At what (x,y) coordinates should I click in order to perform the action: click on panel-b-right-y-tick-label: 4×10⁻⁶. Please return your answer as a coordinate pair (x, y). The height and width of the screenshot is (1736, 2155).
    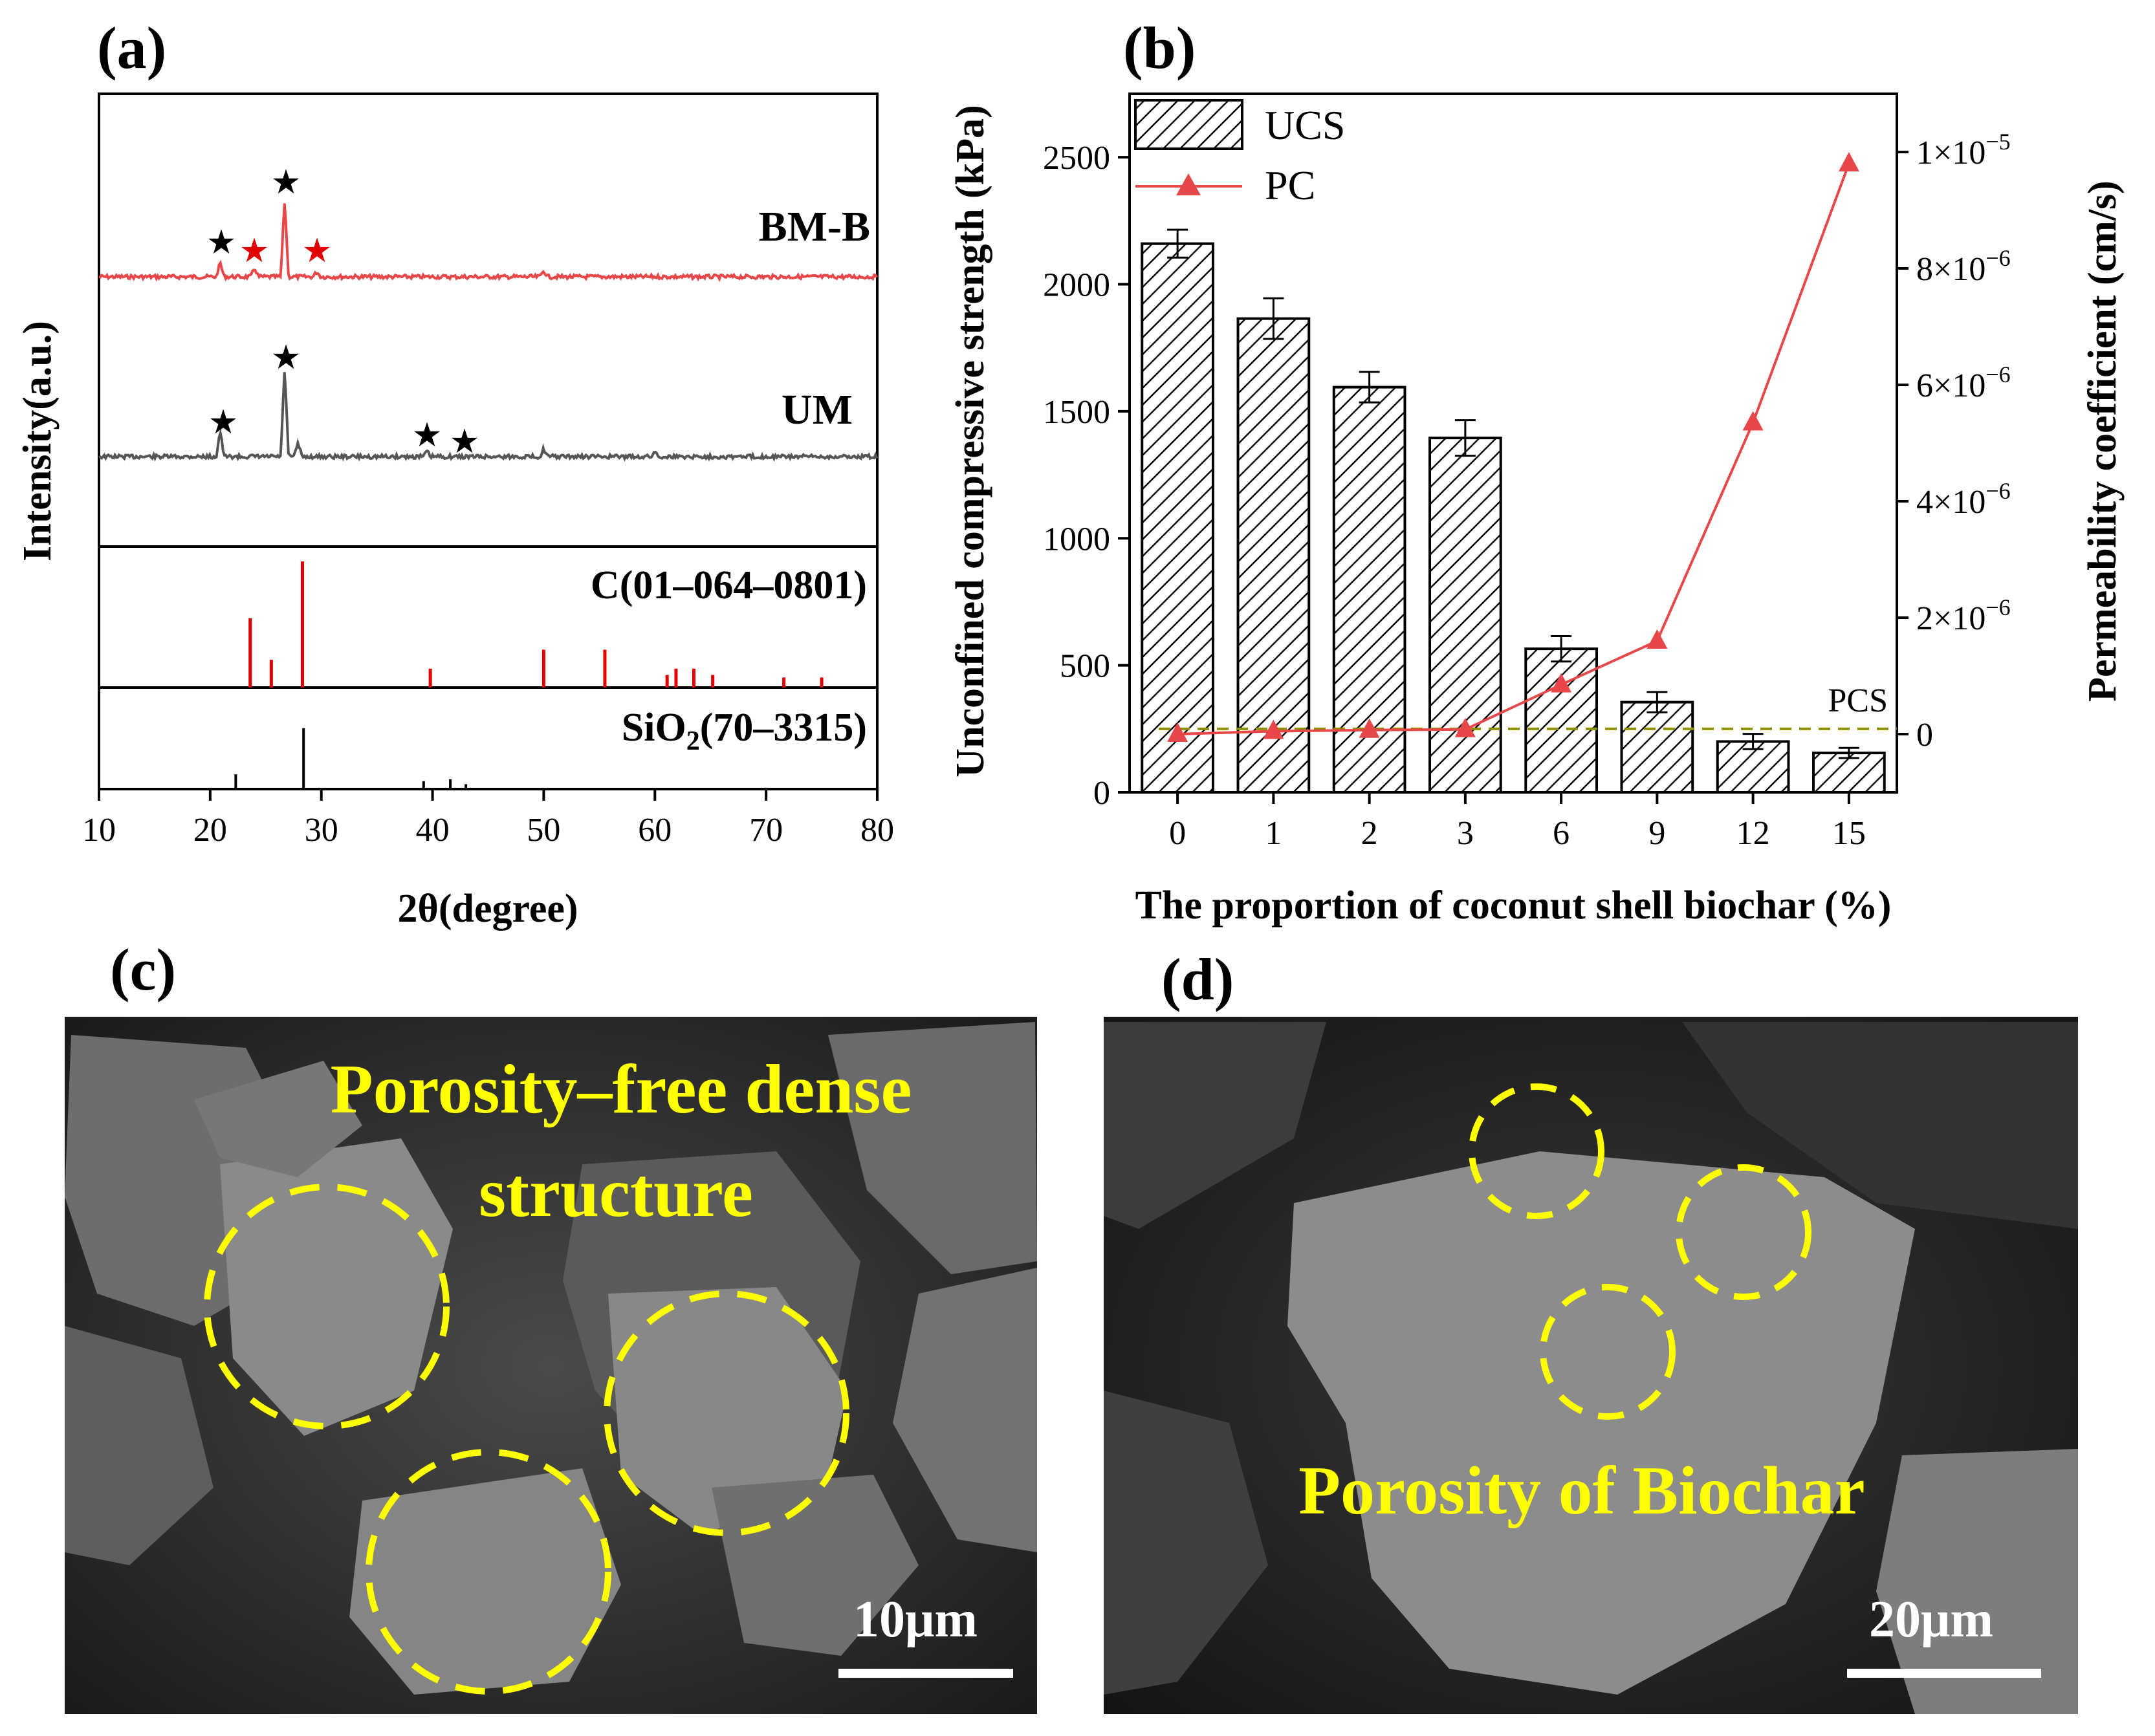
    Looking at the image, I should click on (1963, 499).